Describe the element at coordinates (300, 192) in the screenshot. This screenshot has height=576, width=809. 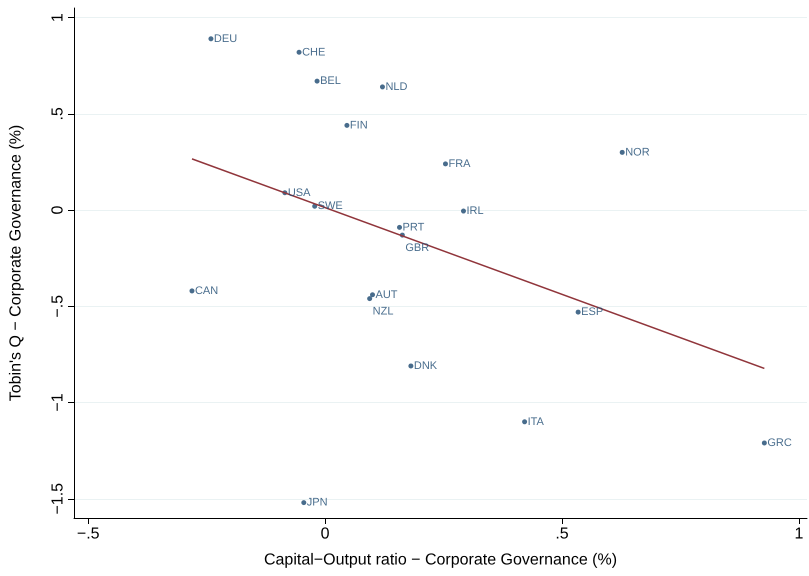
I see `annotation: USA` at that location.